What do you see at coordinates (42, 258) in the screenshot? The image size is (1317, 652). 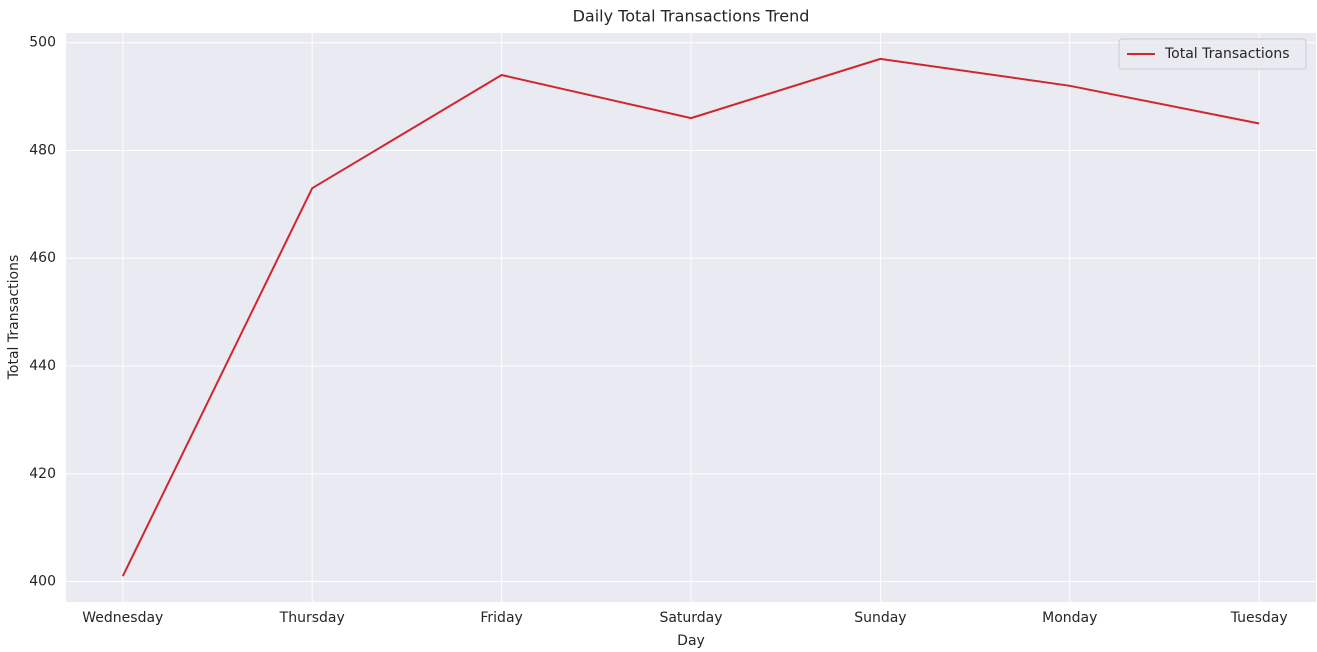 I see `y-tick-label: 460` at bounding box center [42, 258].